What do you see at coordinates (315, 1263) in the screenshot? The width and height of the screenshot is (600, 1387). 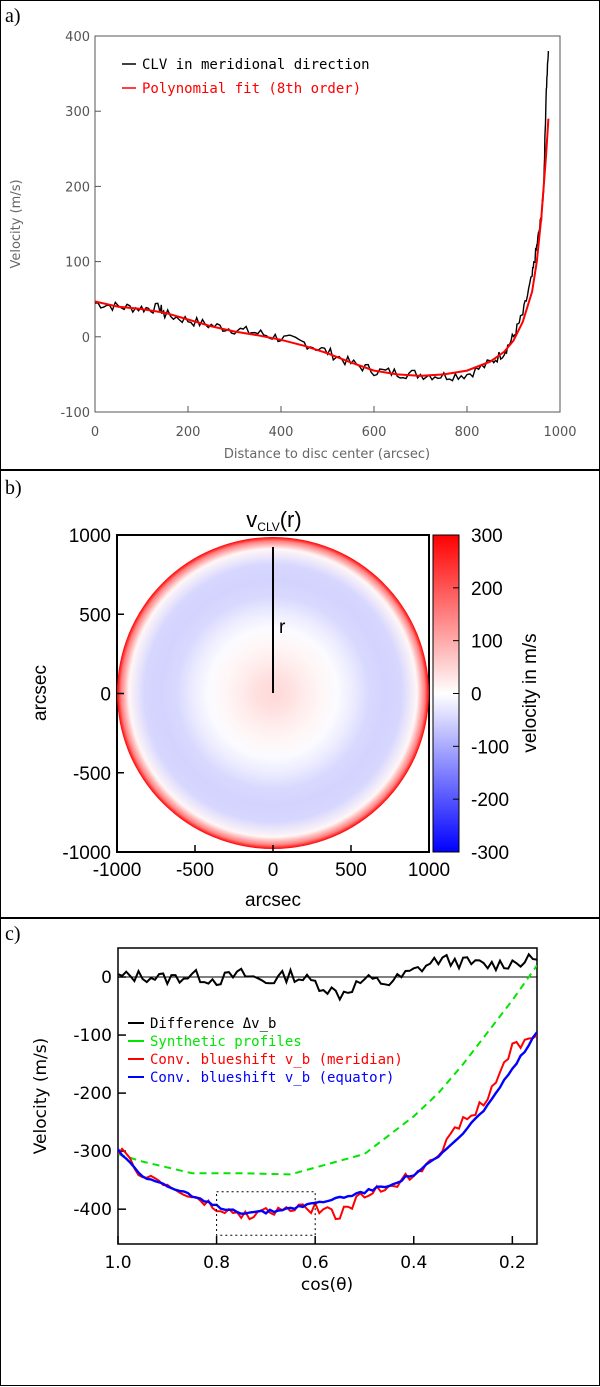 I see `chart-c-xtick-label: 0.6` at bounding box center [315, 1263].